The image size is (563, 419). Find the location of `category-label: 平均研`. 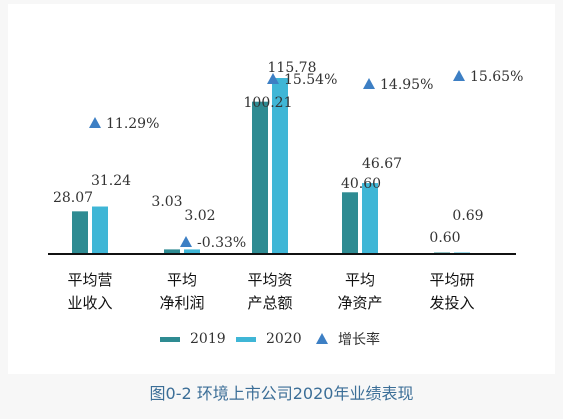

category-label: 平均研 is located at coordinates (451, 280).